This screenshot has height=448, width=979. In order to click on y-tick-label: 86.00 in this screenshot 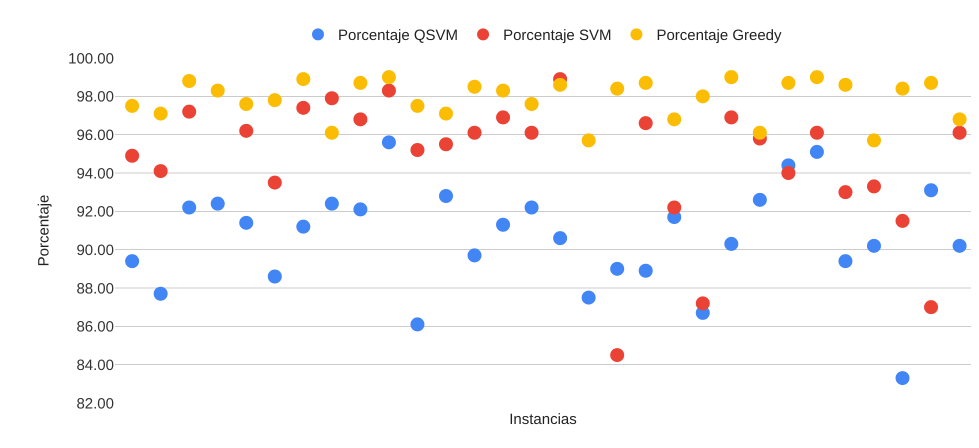, I will do `click(95, 327)`.